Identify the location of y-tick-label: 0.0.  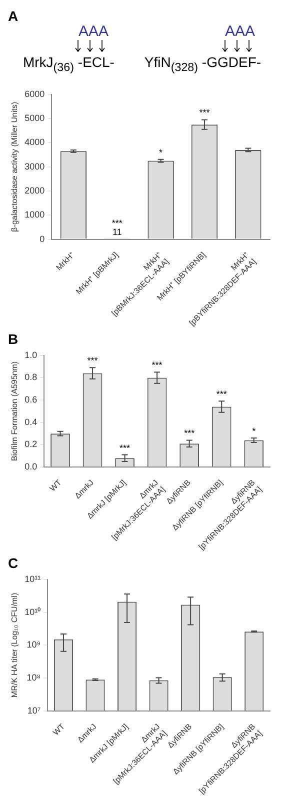
(31, 467).